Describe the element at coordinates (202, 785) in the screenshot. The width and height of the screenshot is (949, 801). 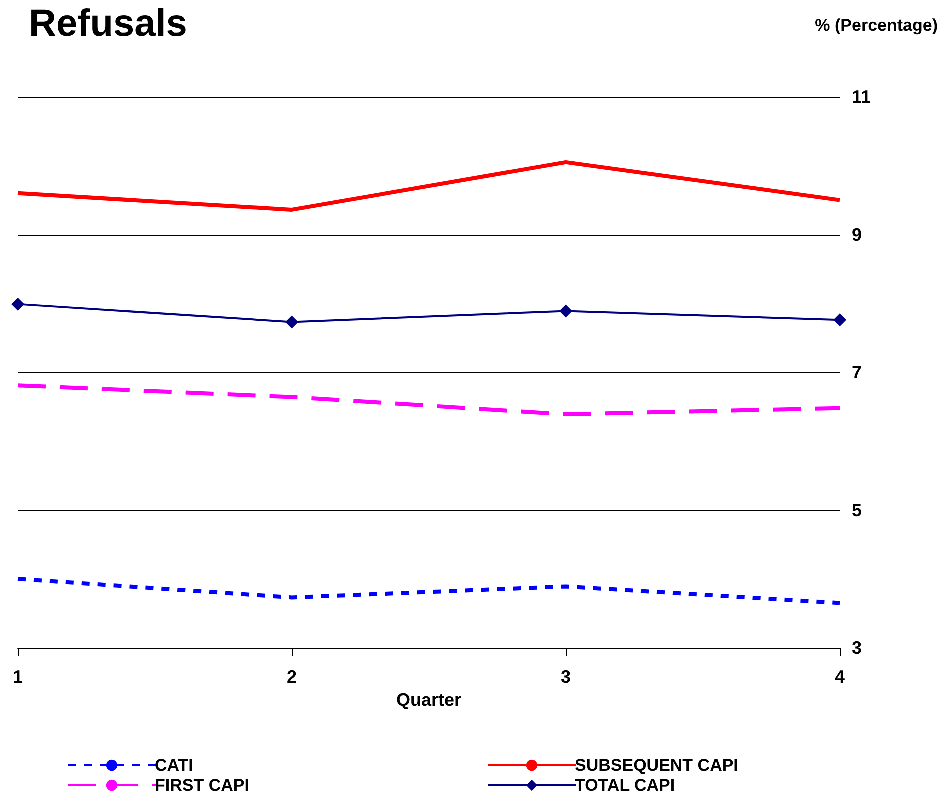
I see `legend-label: FIRST CAPI` at that location.